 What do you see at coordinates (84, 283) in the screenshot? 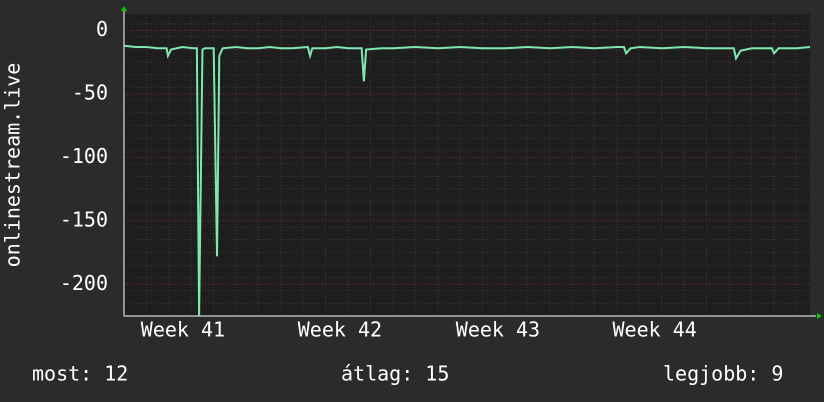
I see `y-tick-label: -200` at bounding box center [84, 283].